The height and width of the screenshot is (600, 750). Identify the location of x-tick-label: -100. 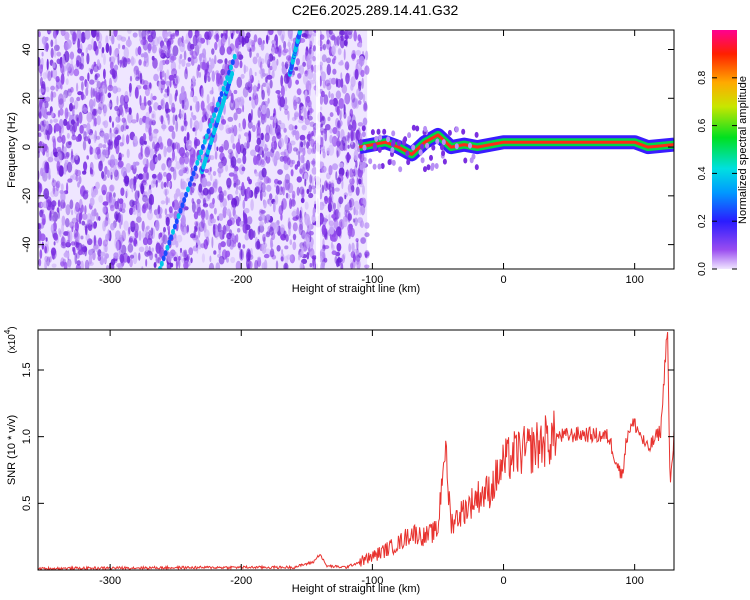
(372, 280).